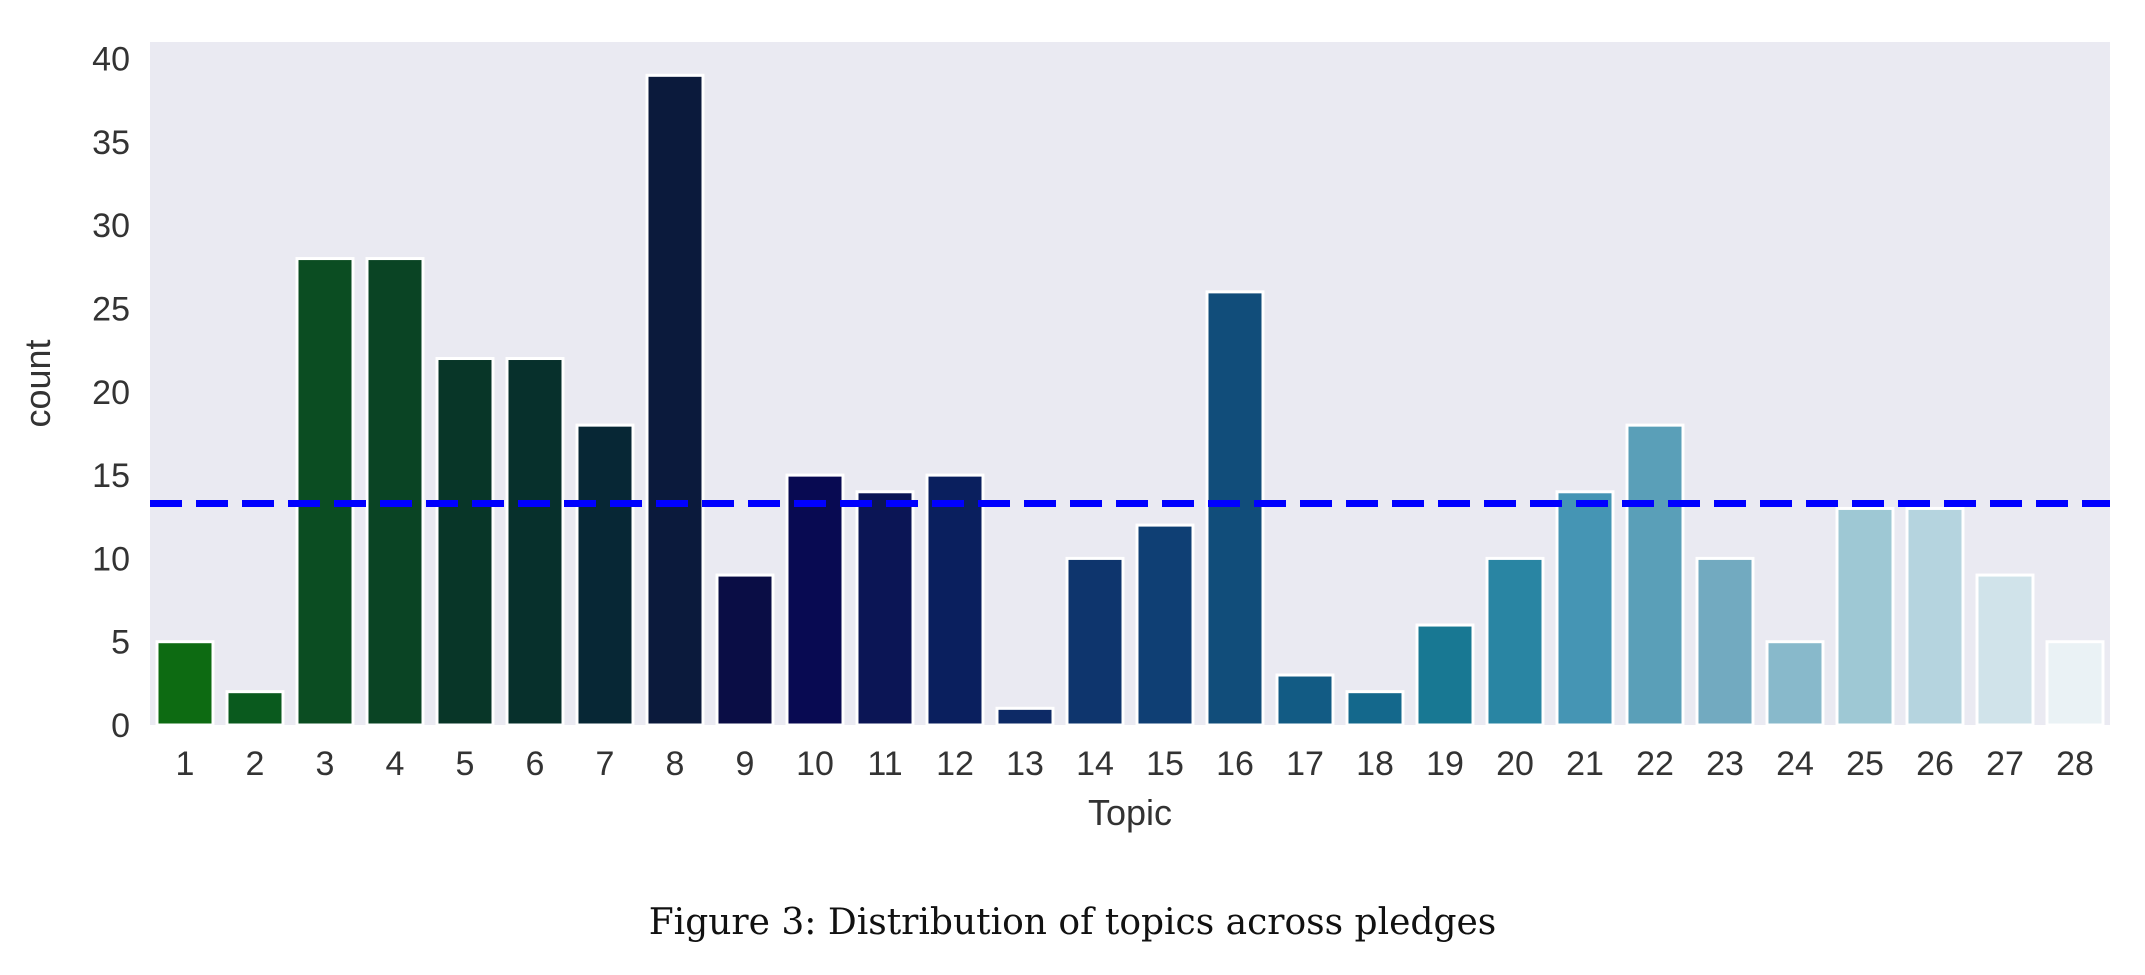  Describe the element at coordinates (2075, 764) in the screenshot. I see `x-tick-label: 28` at that location.